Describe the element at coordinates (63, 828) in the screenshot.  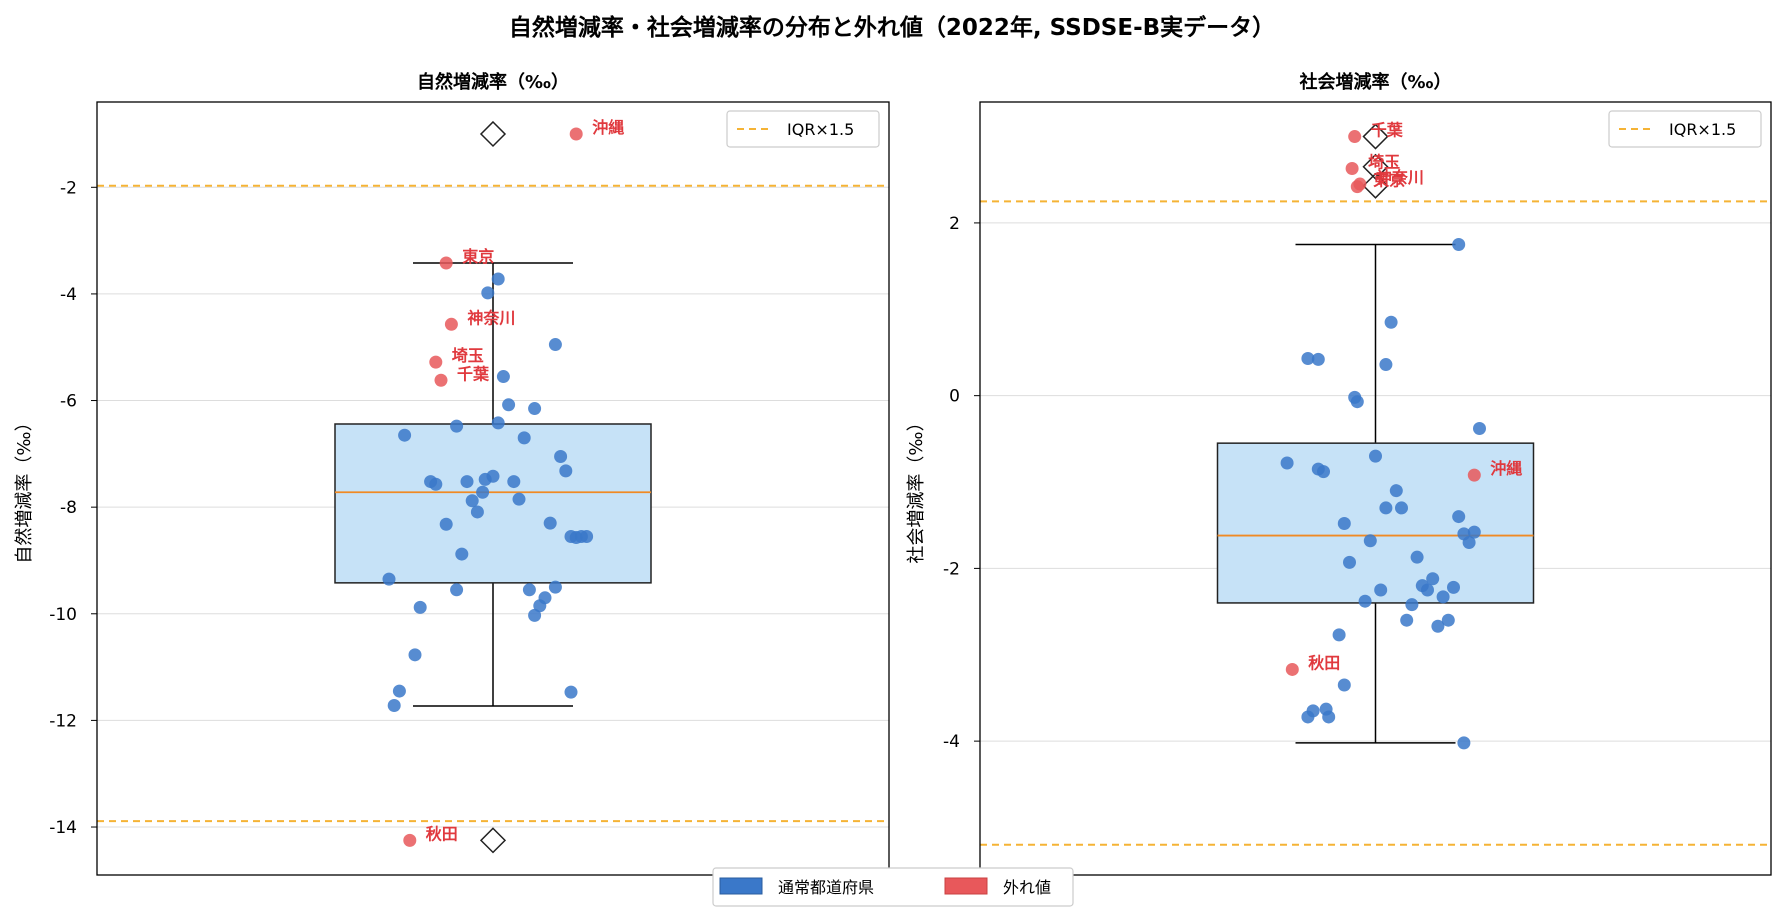
I see `y-tick-label: -14` at that location.